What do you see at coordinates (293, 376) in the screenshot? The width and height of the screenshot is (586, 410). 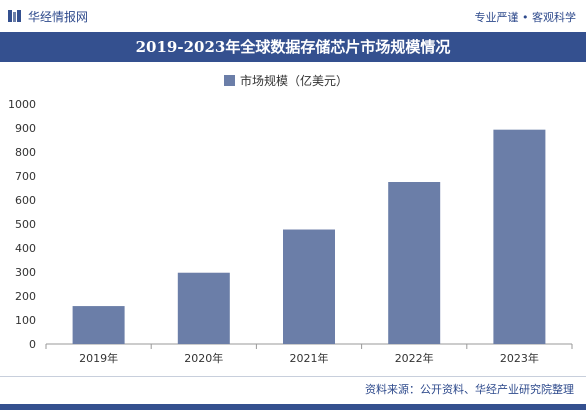 I see `footer-divider` at bounding box center [293, 376].